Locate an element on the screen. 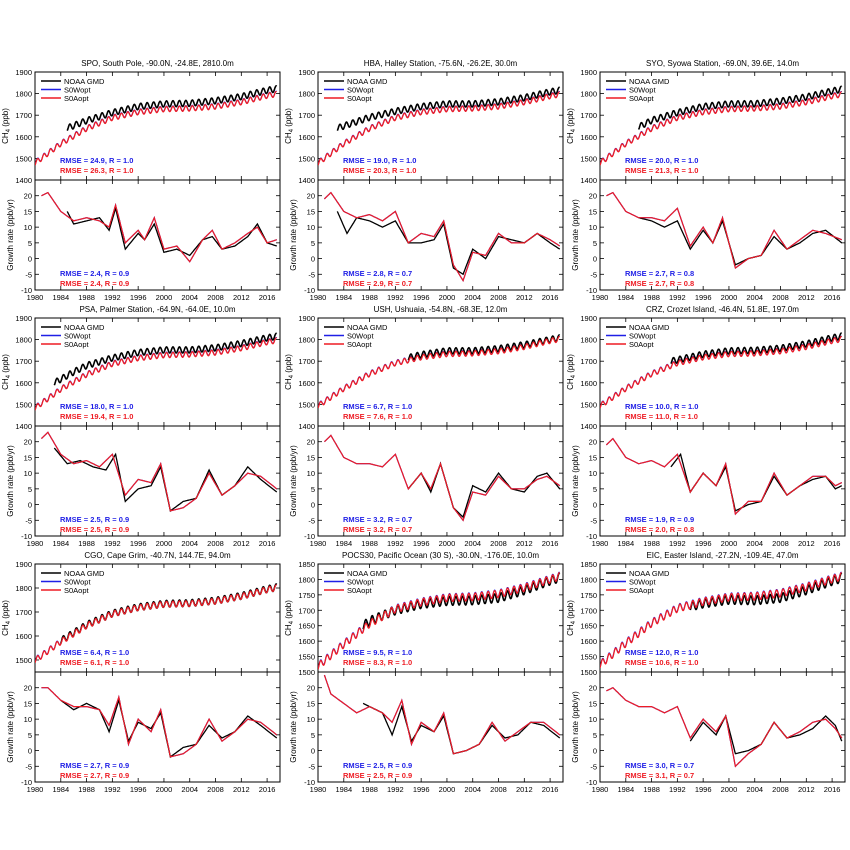 Image resolution: width=850 pixels, height=850 pixels. y-tick-label: 1750 is located at coordinates (588, 595).